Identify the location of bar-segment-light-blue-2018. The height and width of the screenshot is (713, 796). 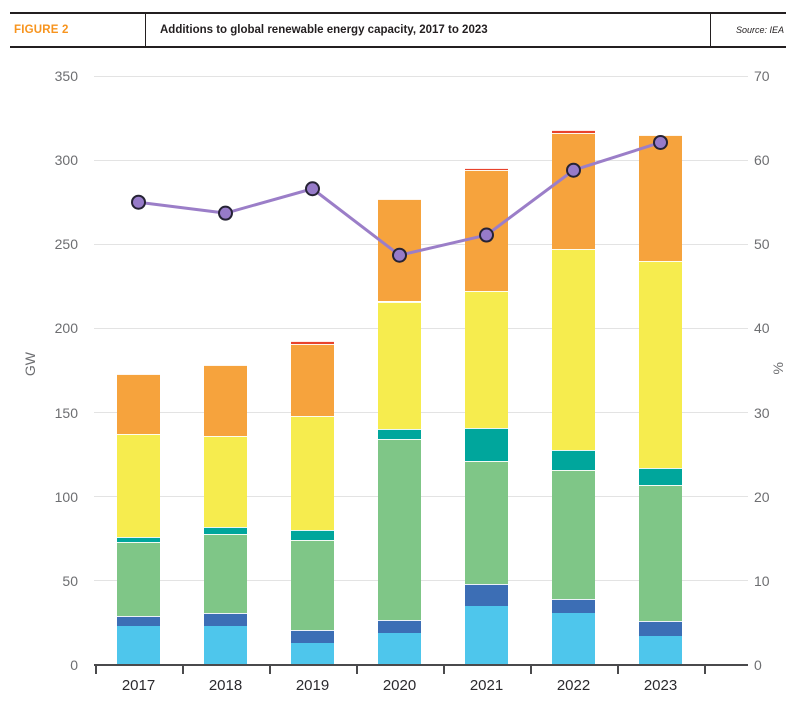
(225, 645).